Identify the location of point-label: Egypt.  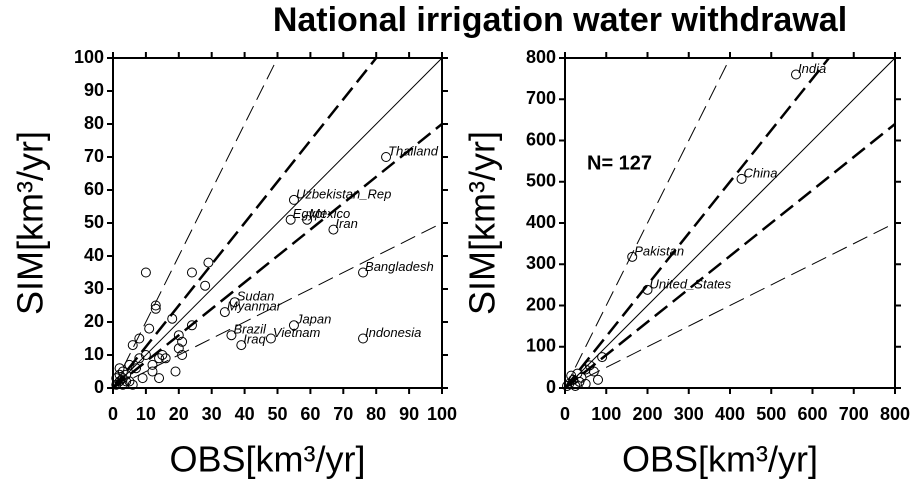
(310, 213).